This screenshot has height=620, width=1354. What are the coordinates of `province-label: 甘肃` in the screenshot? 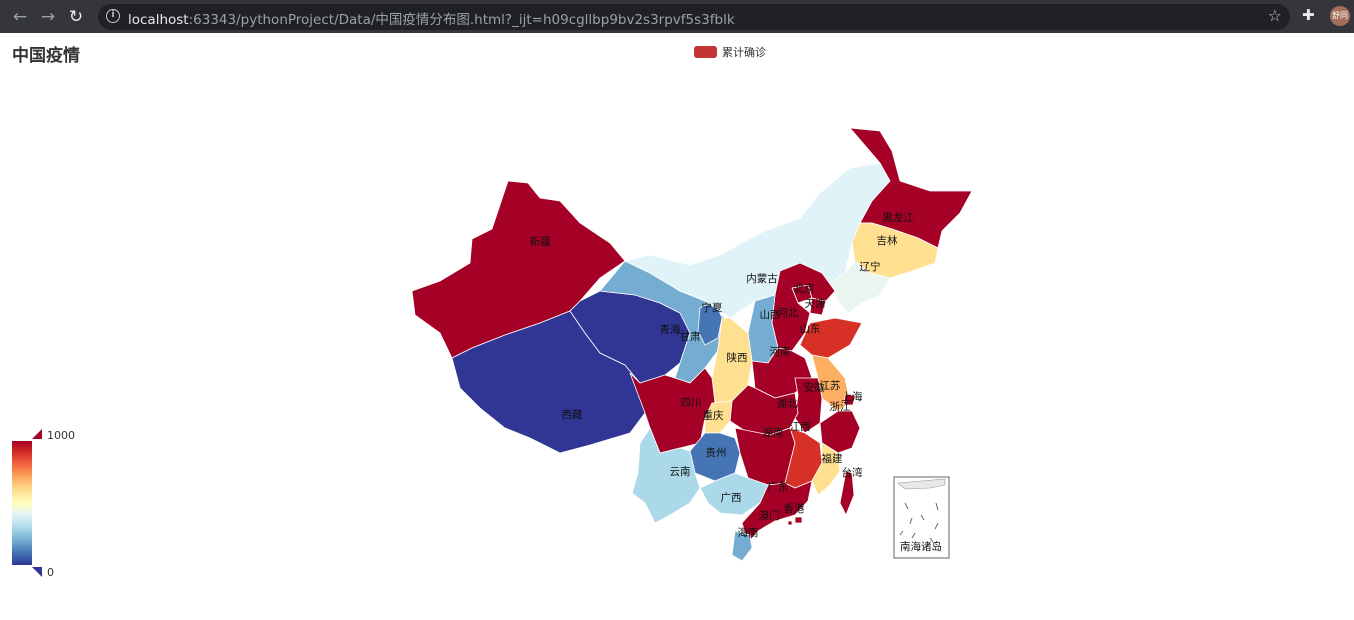 It's located at (690, 336).